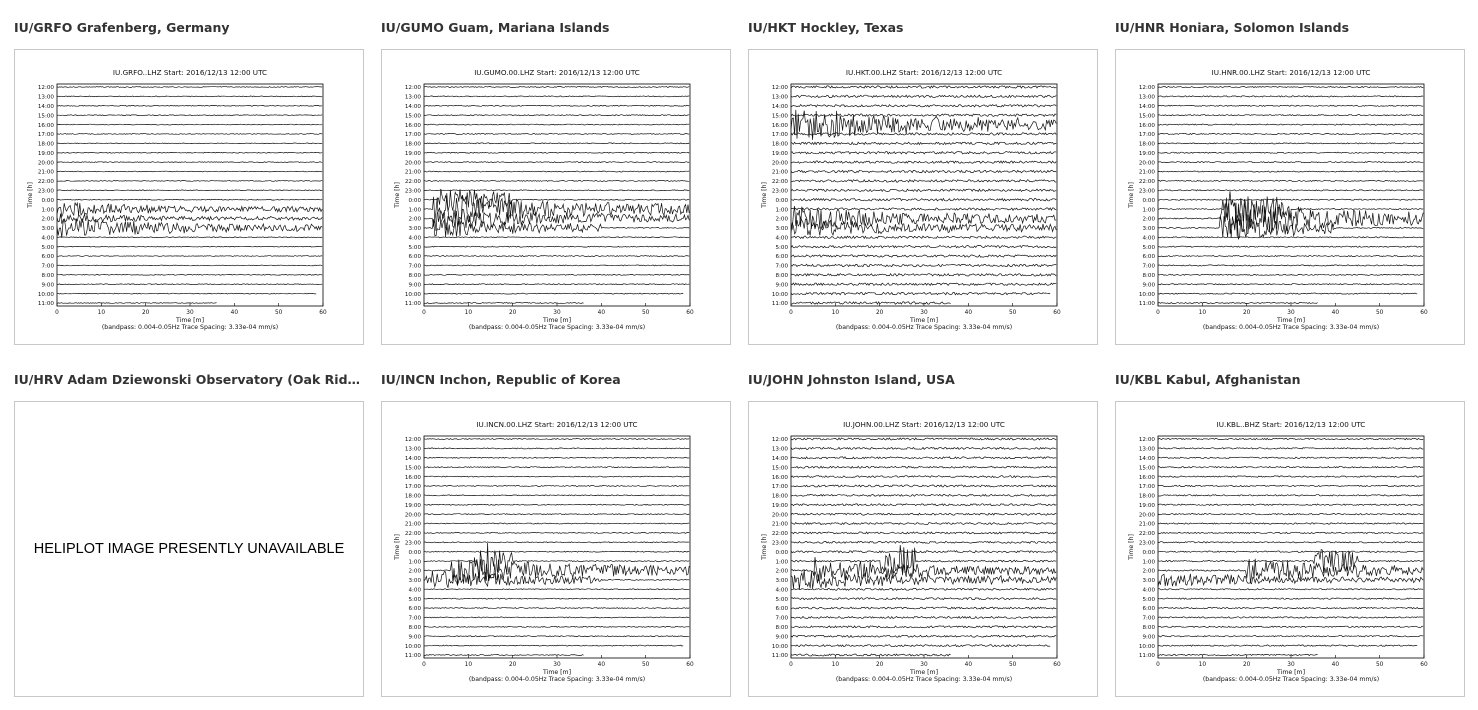 This screenshot has height=710, width=1478. Describe the element at coordinates (826, 27) in the screenshot. I see `station-title: IU/HKT Hockley, Texas` at that location.